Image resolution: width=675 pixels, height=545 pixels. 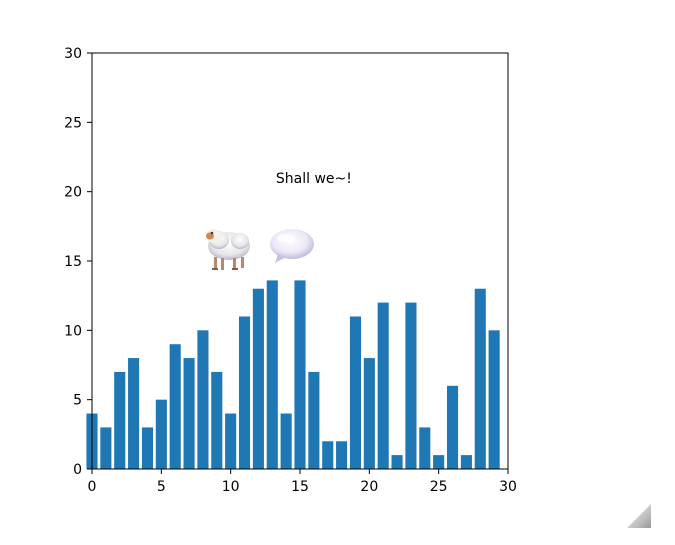 What do you see at coordinates (439, 487) in the screenshot?
I see `x-tick-label: 25` at bounding box center [439, 487].